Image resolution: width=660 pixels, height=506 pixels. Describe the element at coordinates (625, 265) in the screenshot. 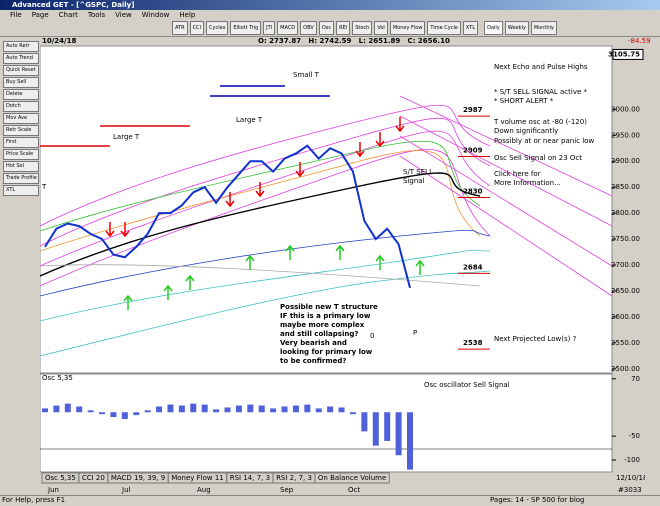

I see `y-tick-label: 2700.00` at that location.